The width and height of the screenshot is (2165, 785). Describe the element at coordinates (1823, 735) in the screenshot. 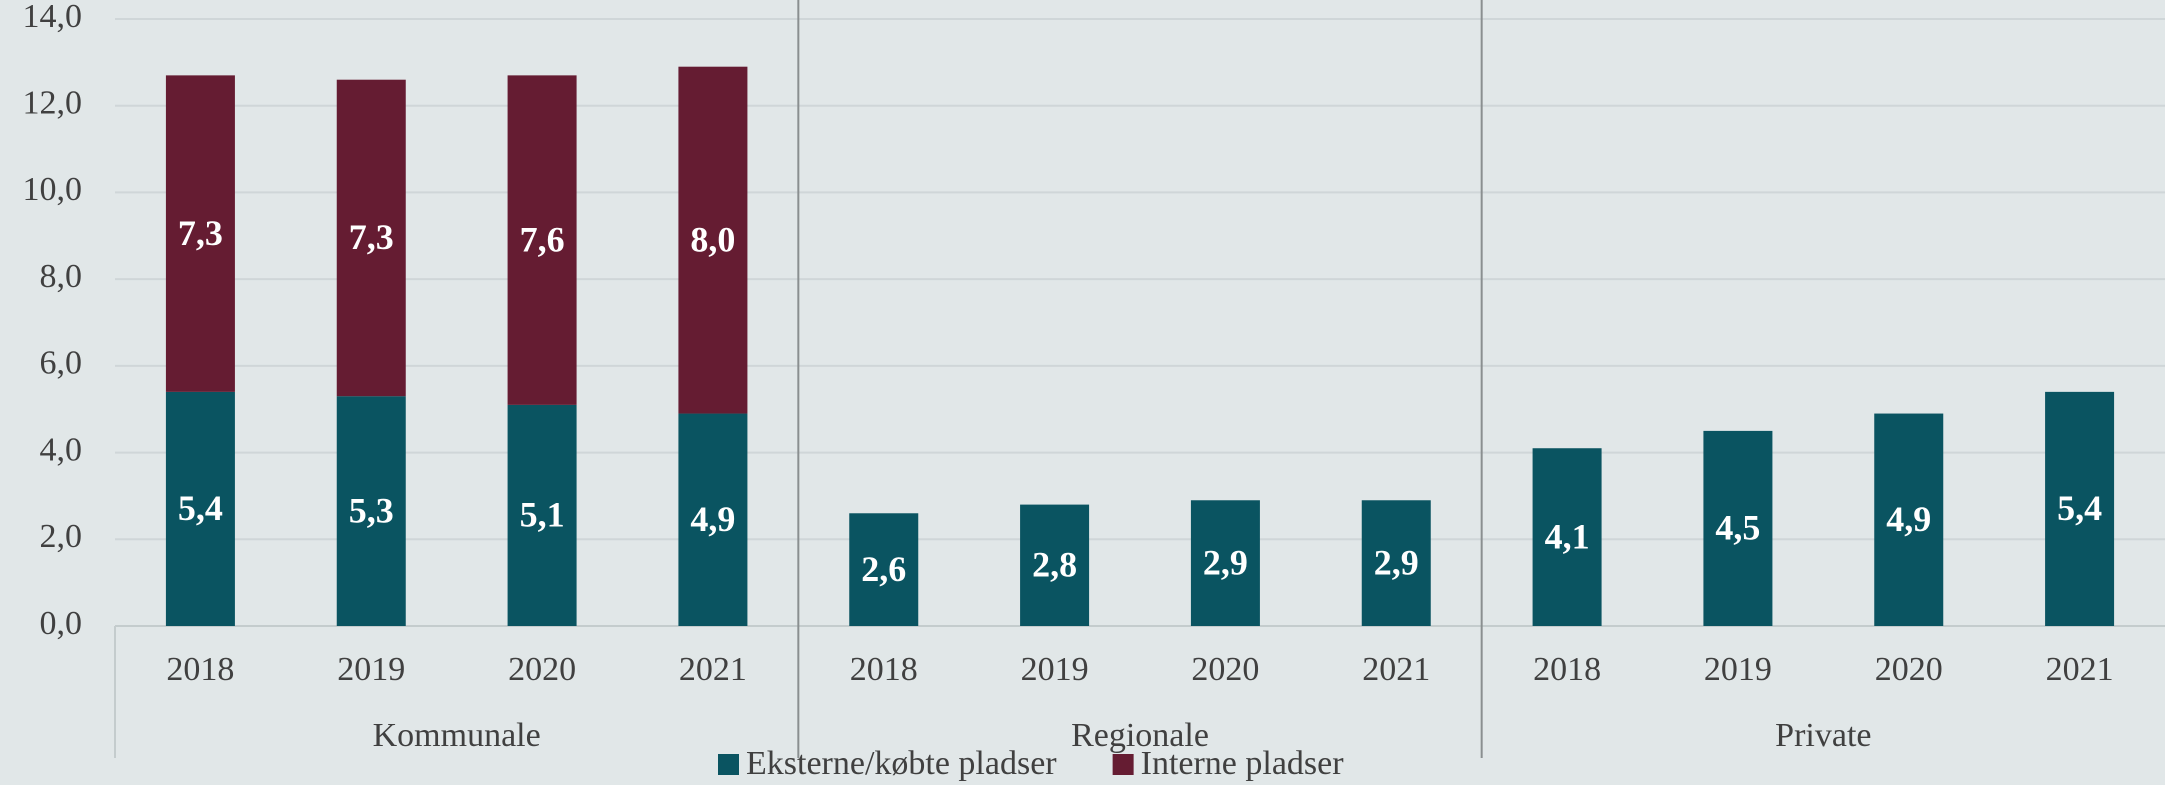

I see `group-label: Private` at that location.